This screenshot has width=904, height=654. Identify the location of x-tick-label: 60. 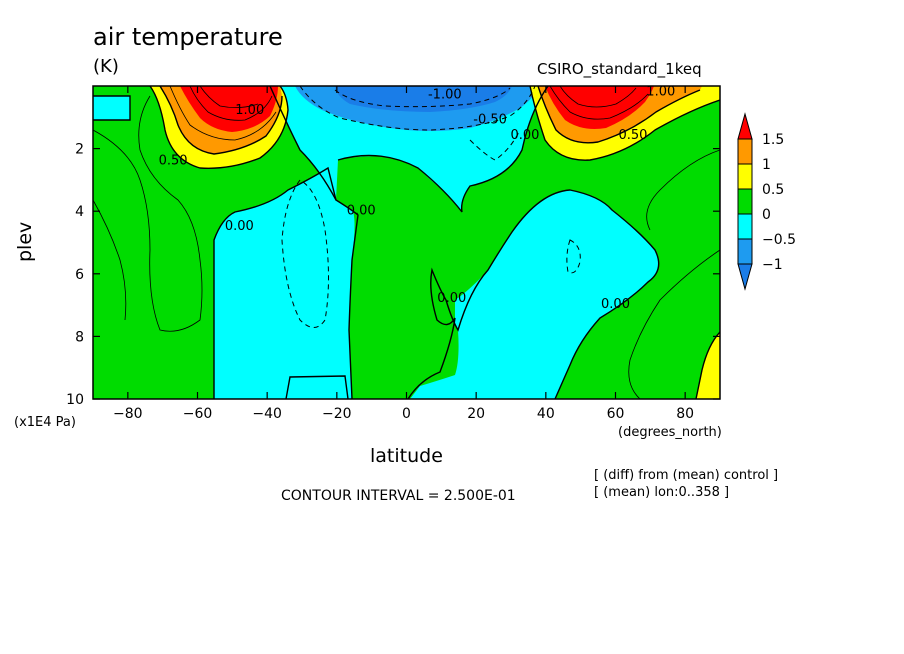
(616, 414).